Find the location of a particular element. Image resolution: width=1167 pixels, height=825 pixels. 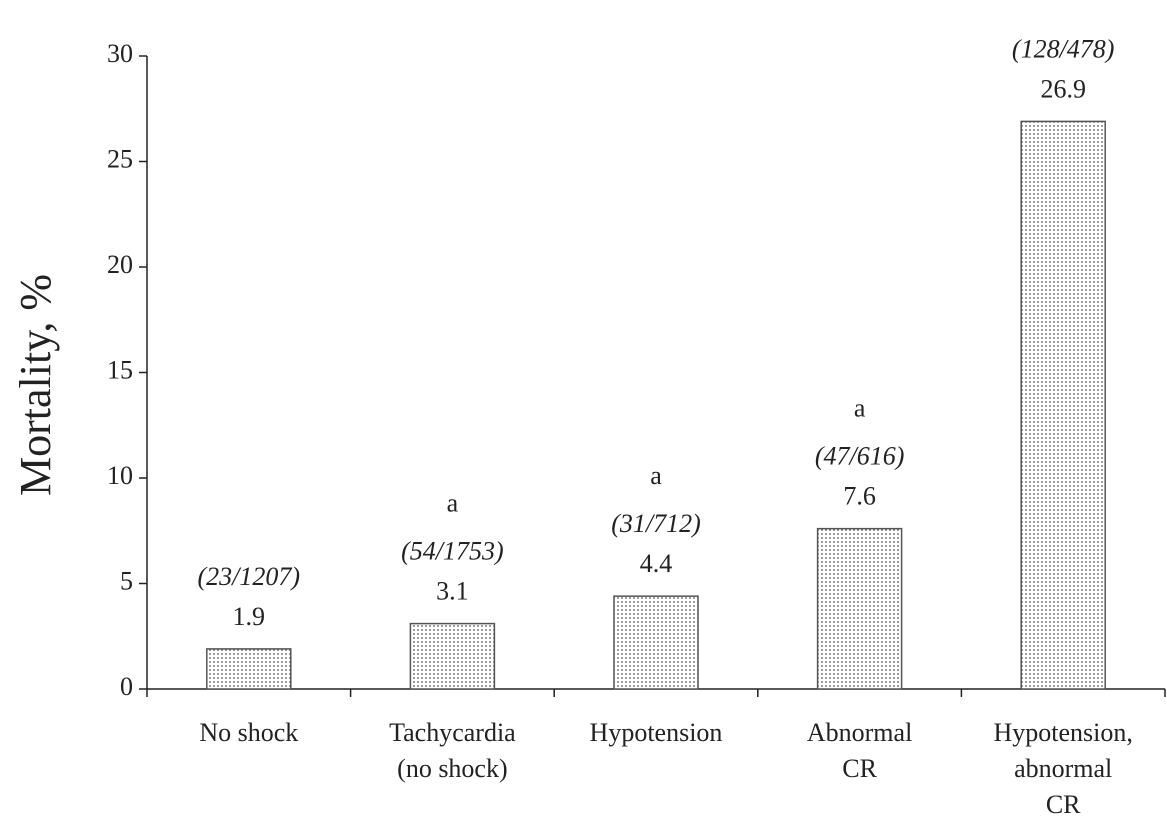

x-tick-label: abnormal is located at coordinates (1063, 768).